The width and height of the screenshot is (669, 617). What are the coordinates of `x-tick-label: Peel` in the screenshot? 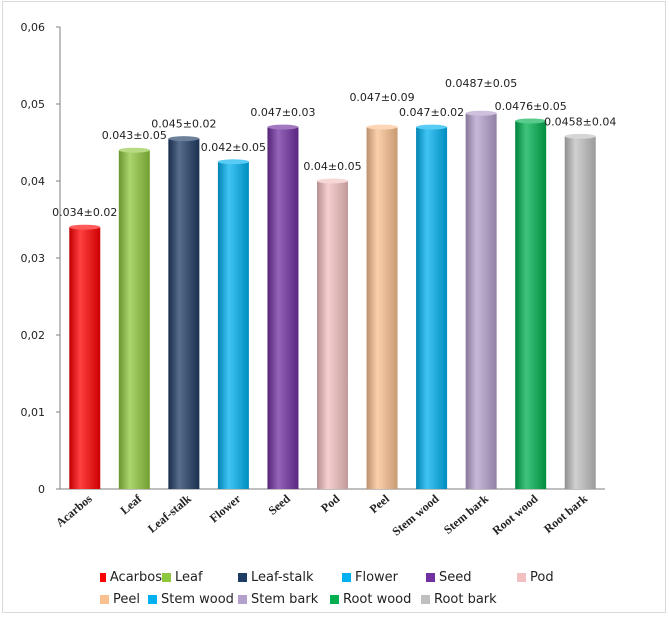 It's located at (380, 503).